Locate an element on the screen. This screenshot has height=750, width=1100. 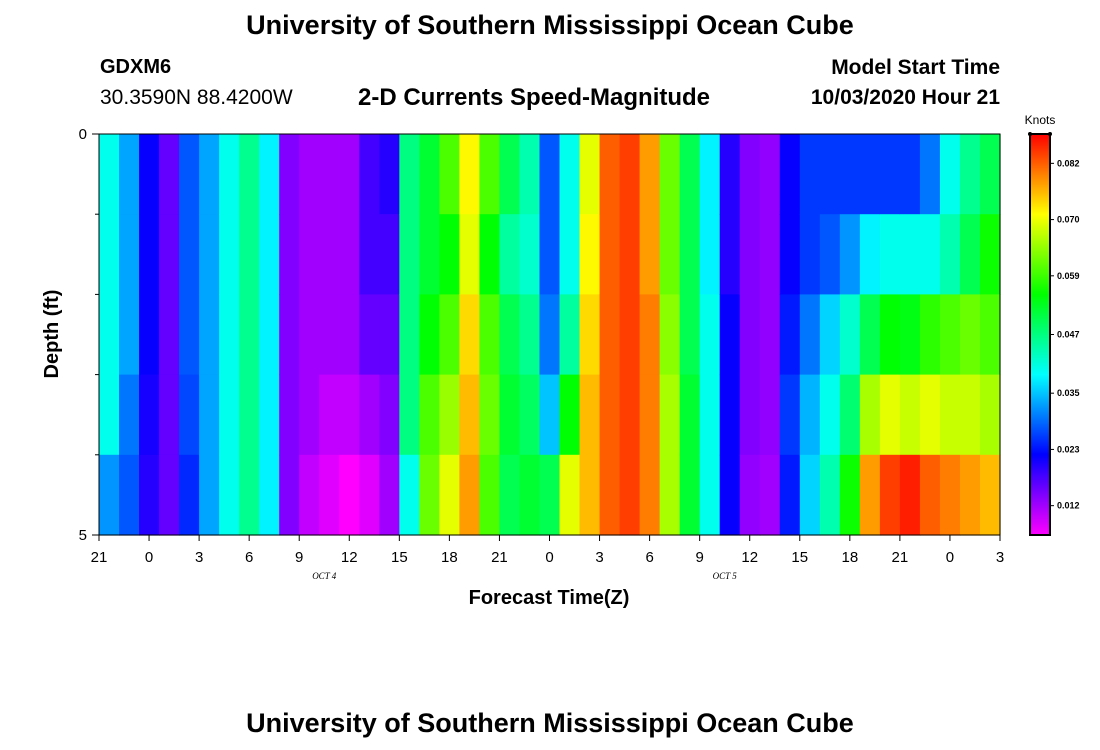
colorbar-tick-label: 0.035 is located at coordinates (1068, 393).